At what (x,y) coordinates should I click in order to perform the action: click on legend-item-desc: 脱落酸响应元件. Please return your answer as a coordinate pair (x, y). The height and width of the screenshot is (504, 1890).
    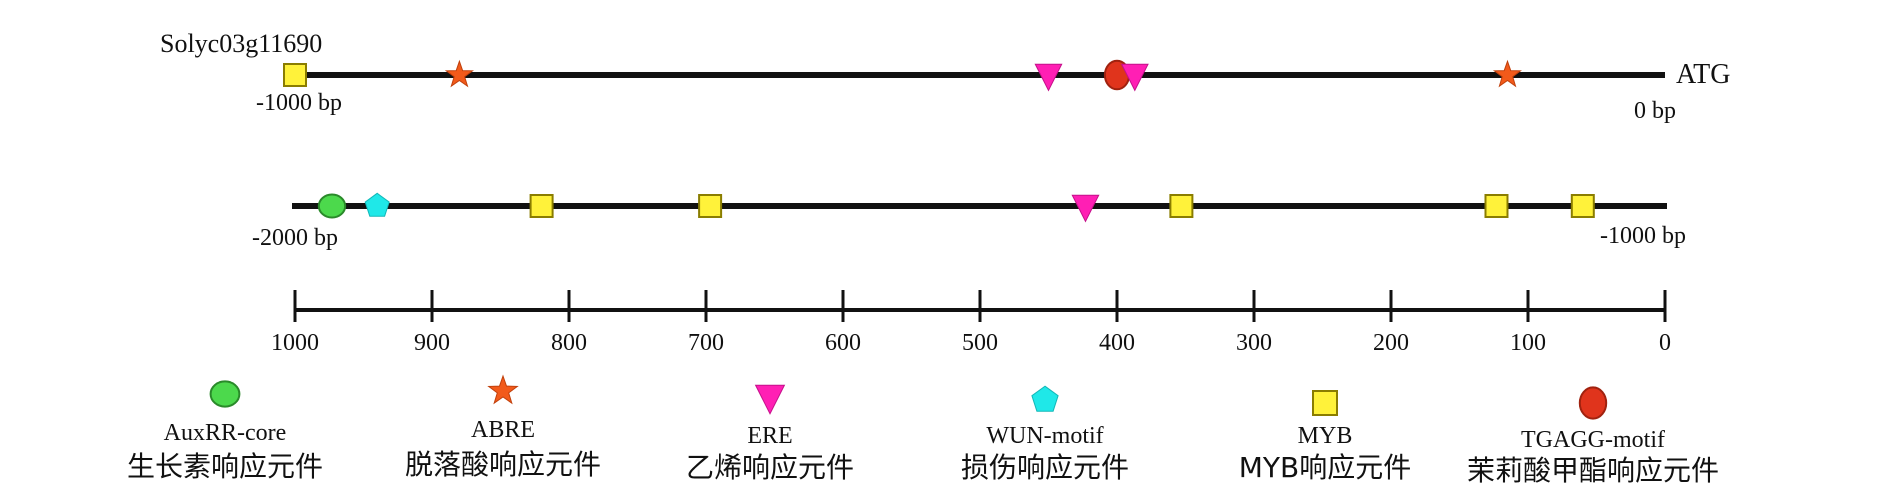
    Looking at the image, I should click on (503, 464).